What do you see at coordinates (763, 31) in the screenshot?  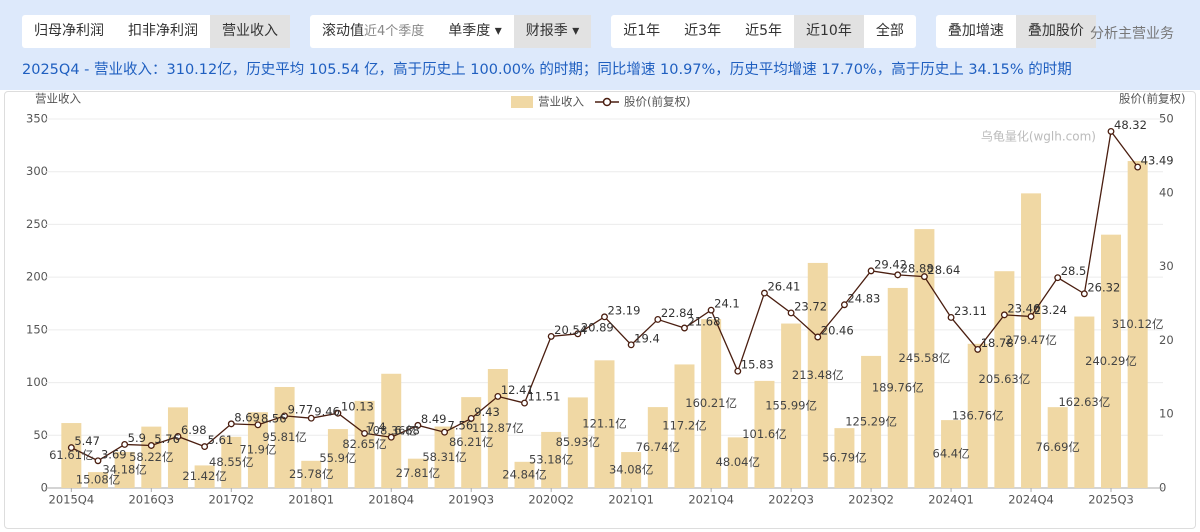 I see `toolbar-button: 近5年` at bounding box center [763, 31].